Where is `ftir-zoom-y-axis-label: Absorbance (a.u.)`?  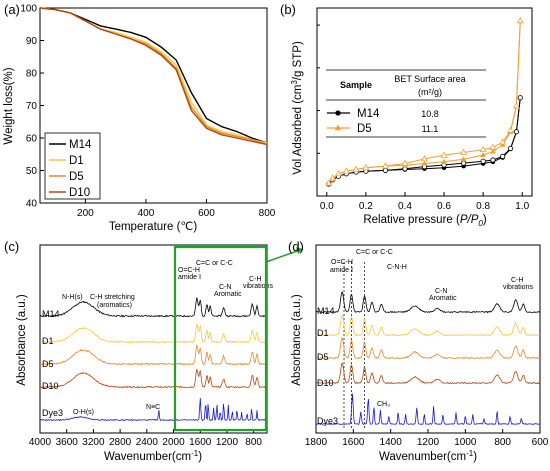
ftir-zoom-y-axis-label: Absorbance (a.u.) is located at coordinates (297, 340).